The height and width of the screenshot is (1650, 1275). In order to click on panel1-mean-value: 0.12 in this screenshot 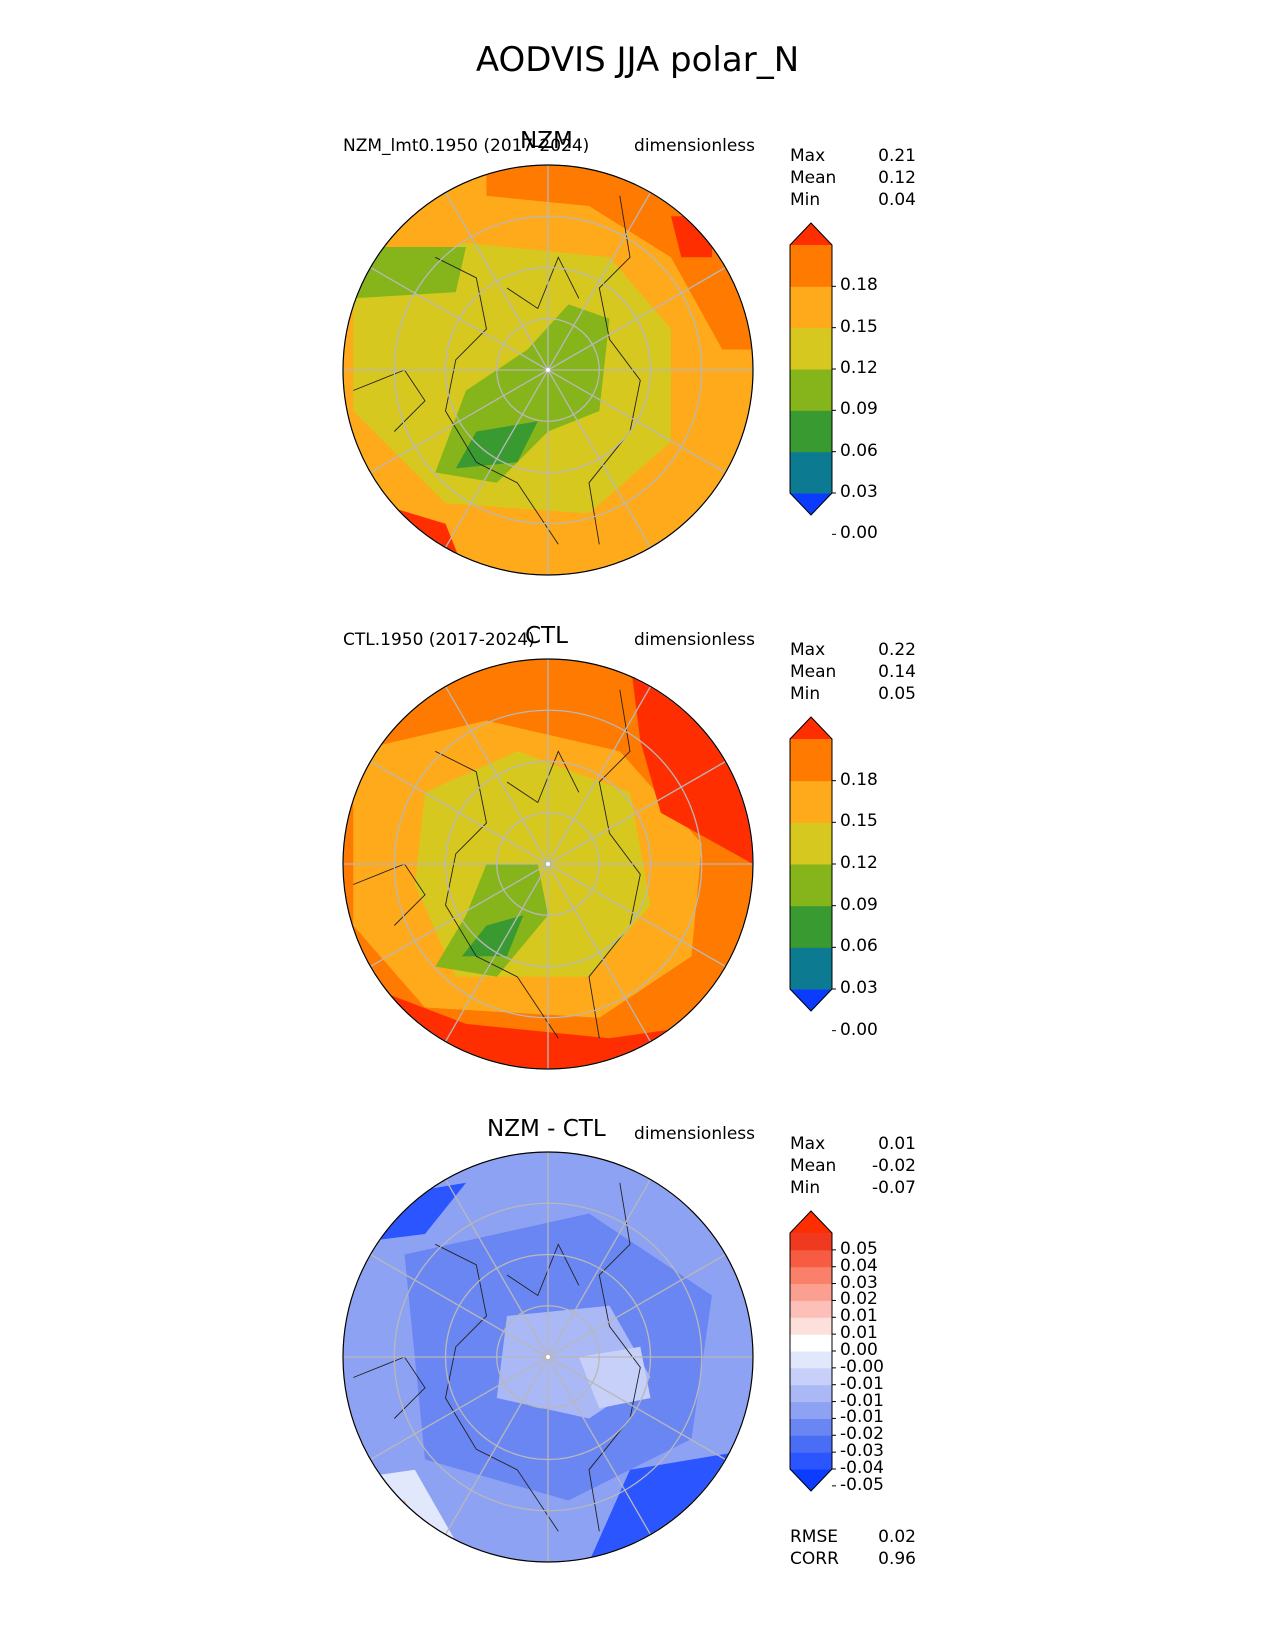, I will do `click(897, 178)`.